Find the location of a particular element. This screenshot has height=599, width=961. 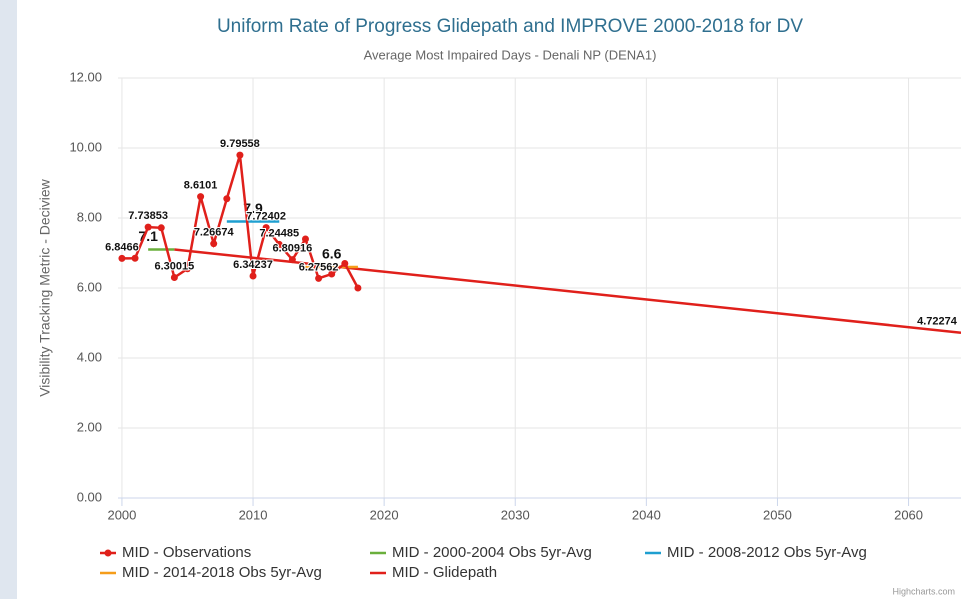

credit: Highcharts.com is located at coordinates (923, 591).